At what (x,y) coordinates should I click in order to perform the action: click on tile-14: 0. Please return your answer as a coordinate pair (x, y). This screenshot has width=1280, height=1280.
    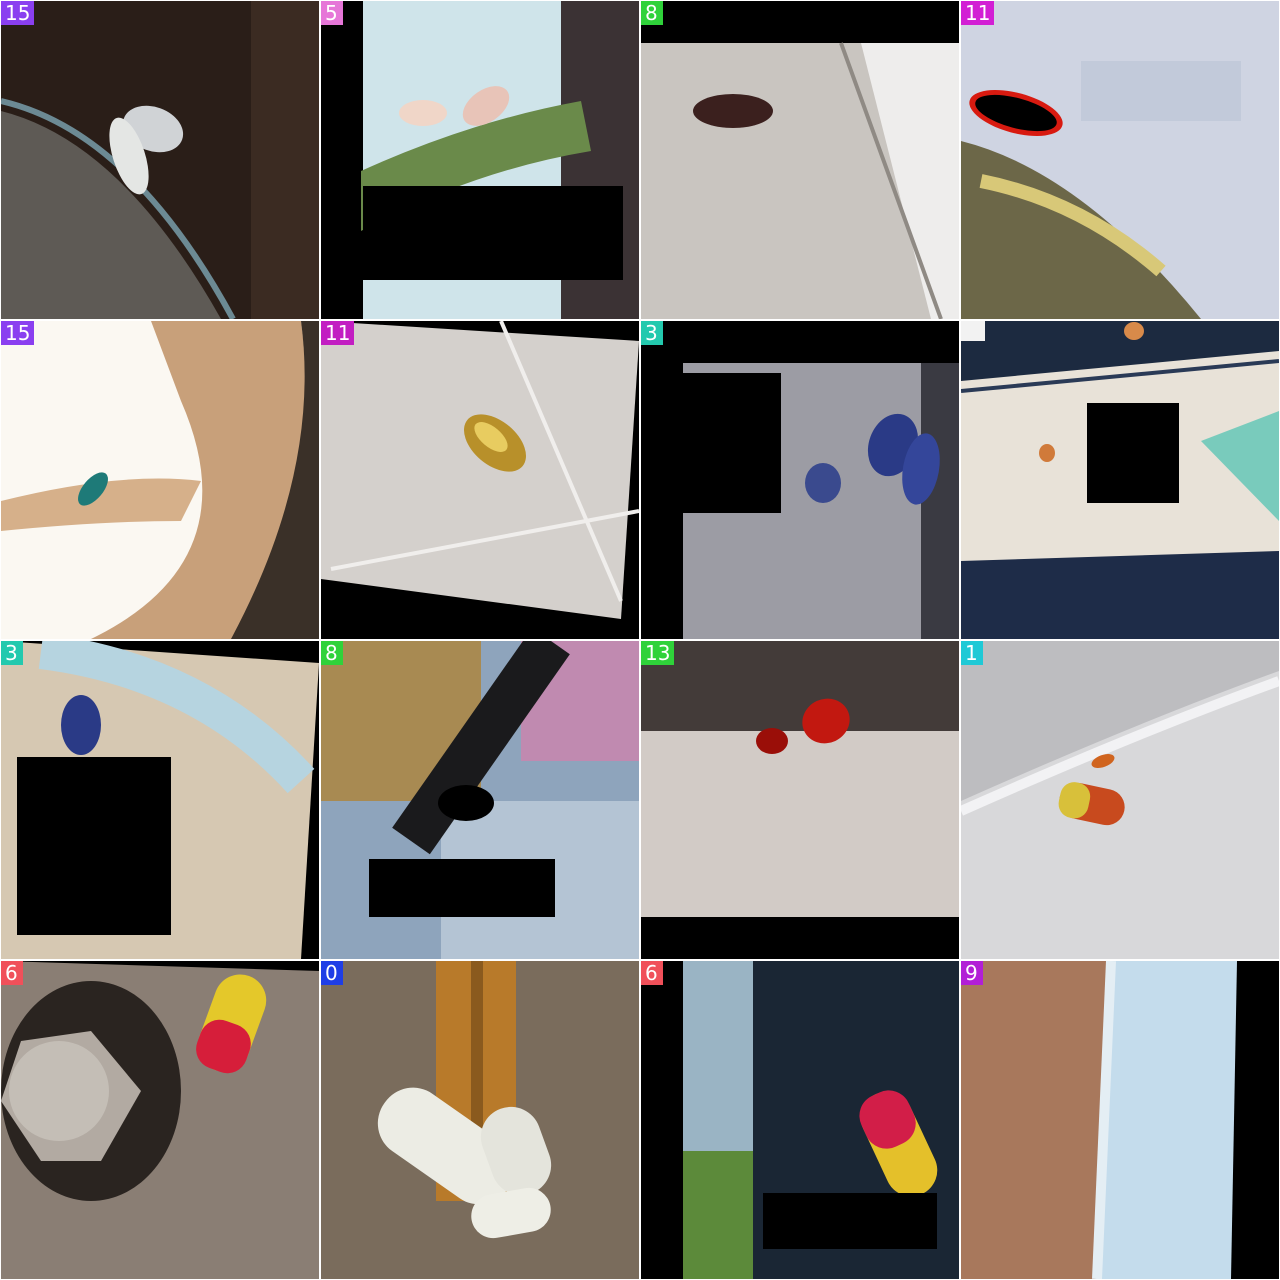
    Looking at the image, I should click on (480, 1120).